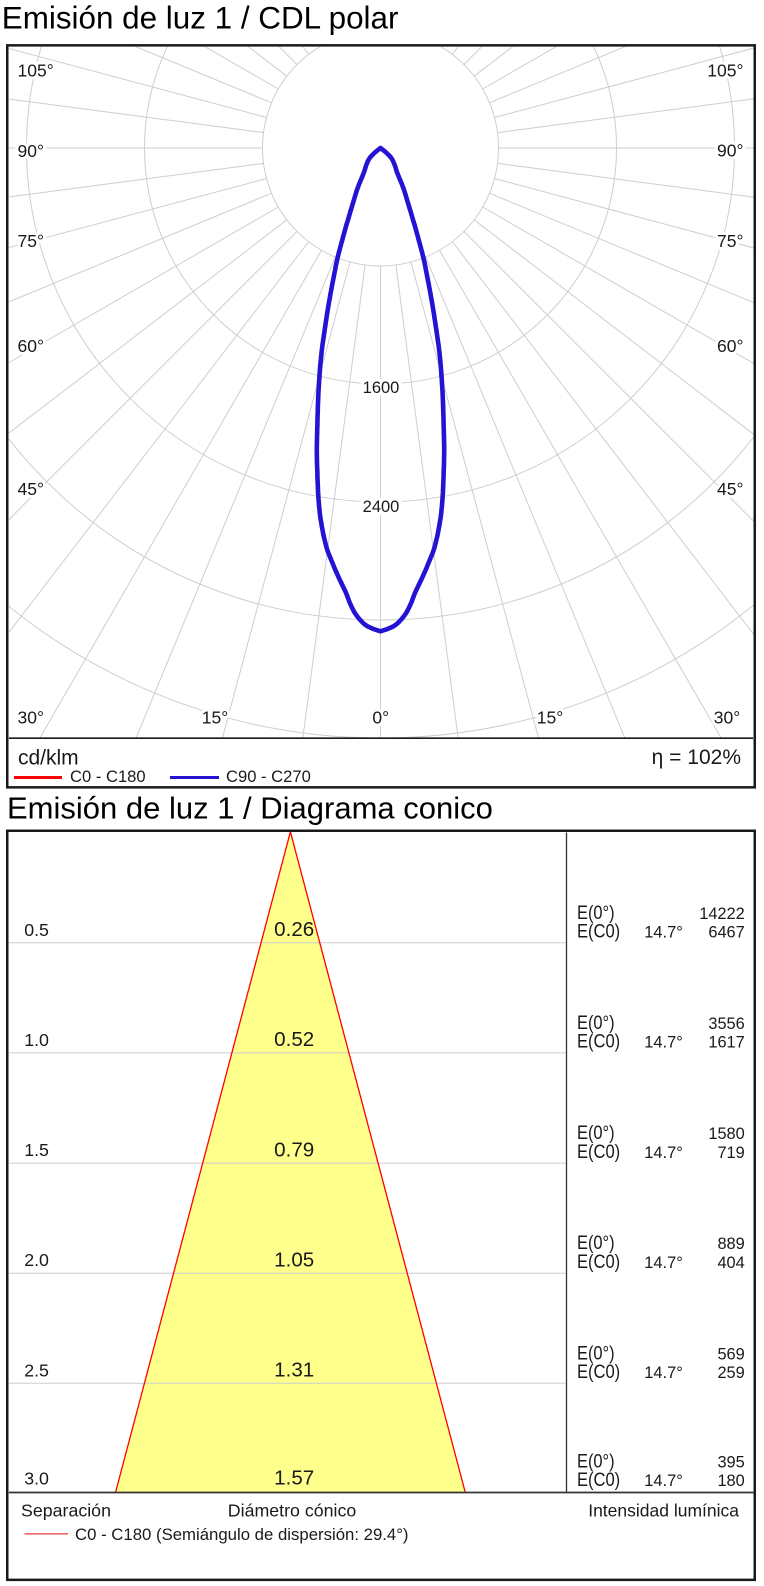  I want to click on svg-text: 0°, so click(380, 718).